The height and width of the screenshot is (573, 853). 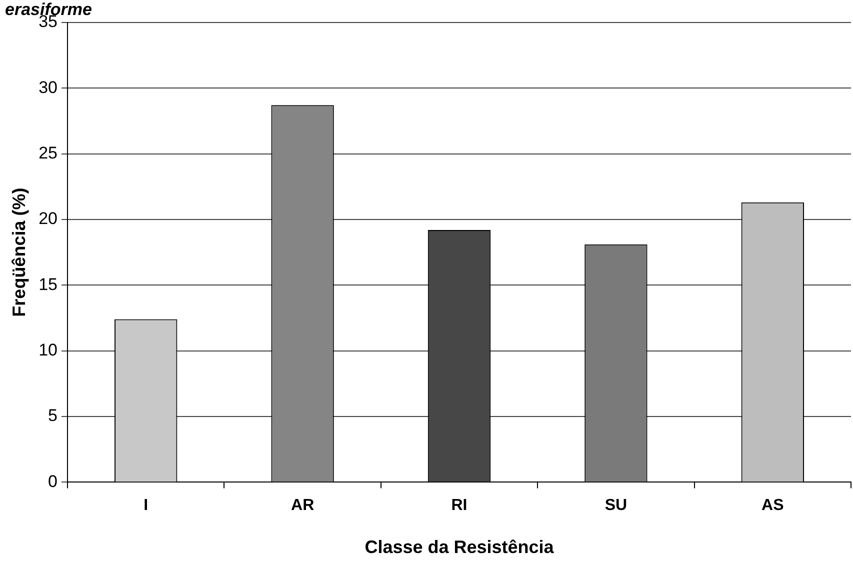 I want to click on x-tick-label: RI, so click(x=459, y=505).